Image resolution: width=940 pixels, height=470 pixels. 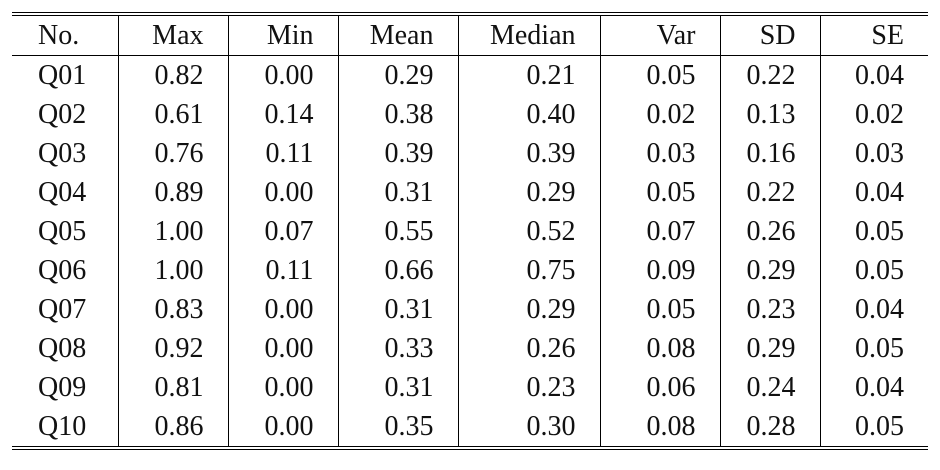 I want to click on table-row: Q07 0.83 0.00 0.31 0.29 0.05 0.23 0.04, so click(x=470, y=309).